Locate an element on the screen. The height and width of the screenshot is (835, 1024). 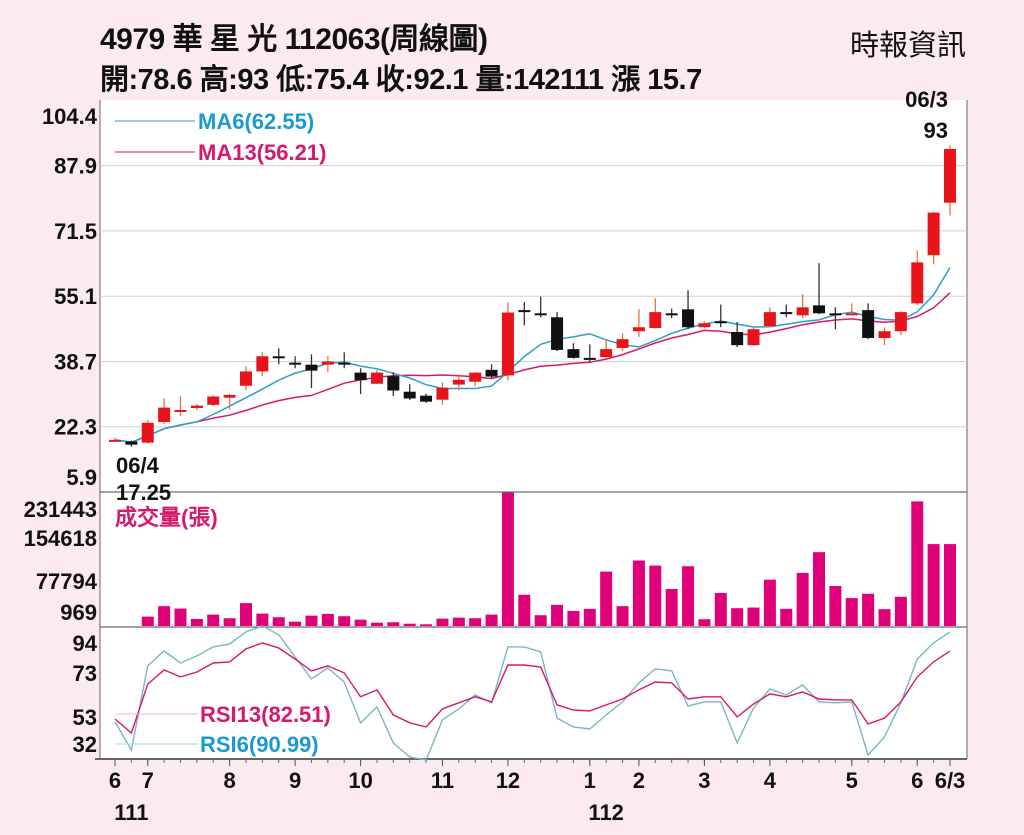
rsi13-line is located at coordinates (532, 688).